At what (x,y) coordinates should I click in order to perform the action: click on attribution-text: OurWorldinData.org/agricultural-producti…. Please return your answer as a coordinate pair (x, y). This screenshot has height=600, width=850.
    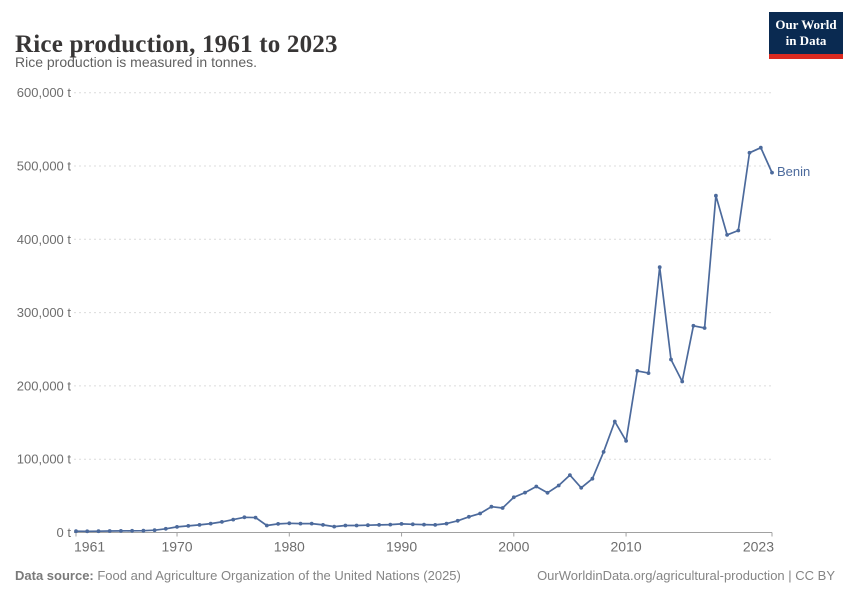
    Looking at the image, I should click on (686, 575).